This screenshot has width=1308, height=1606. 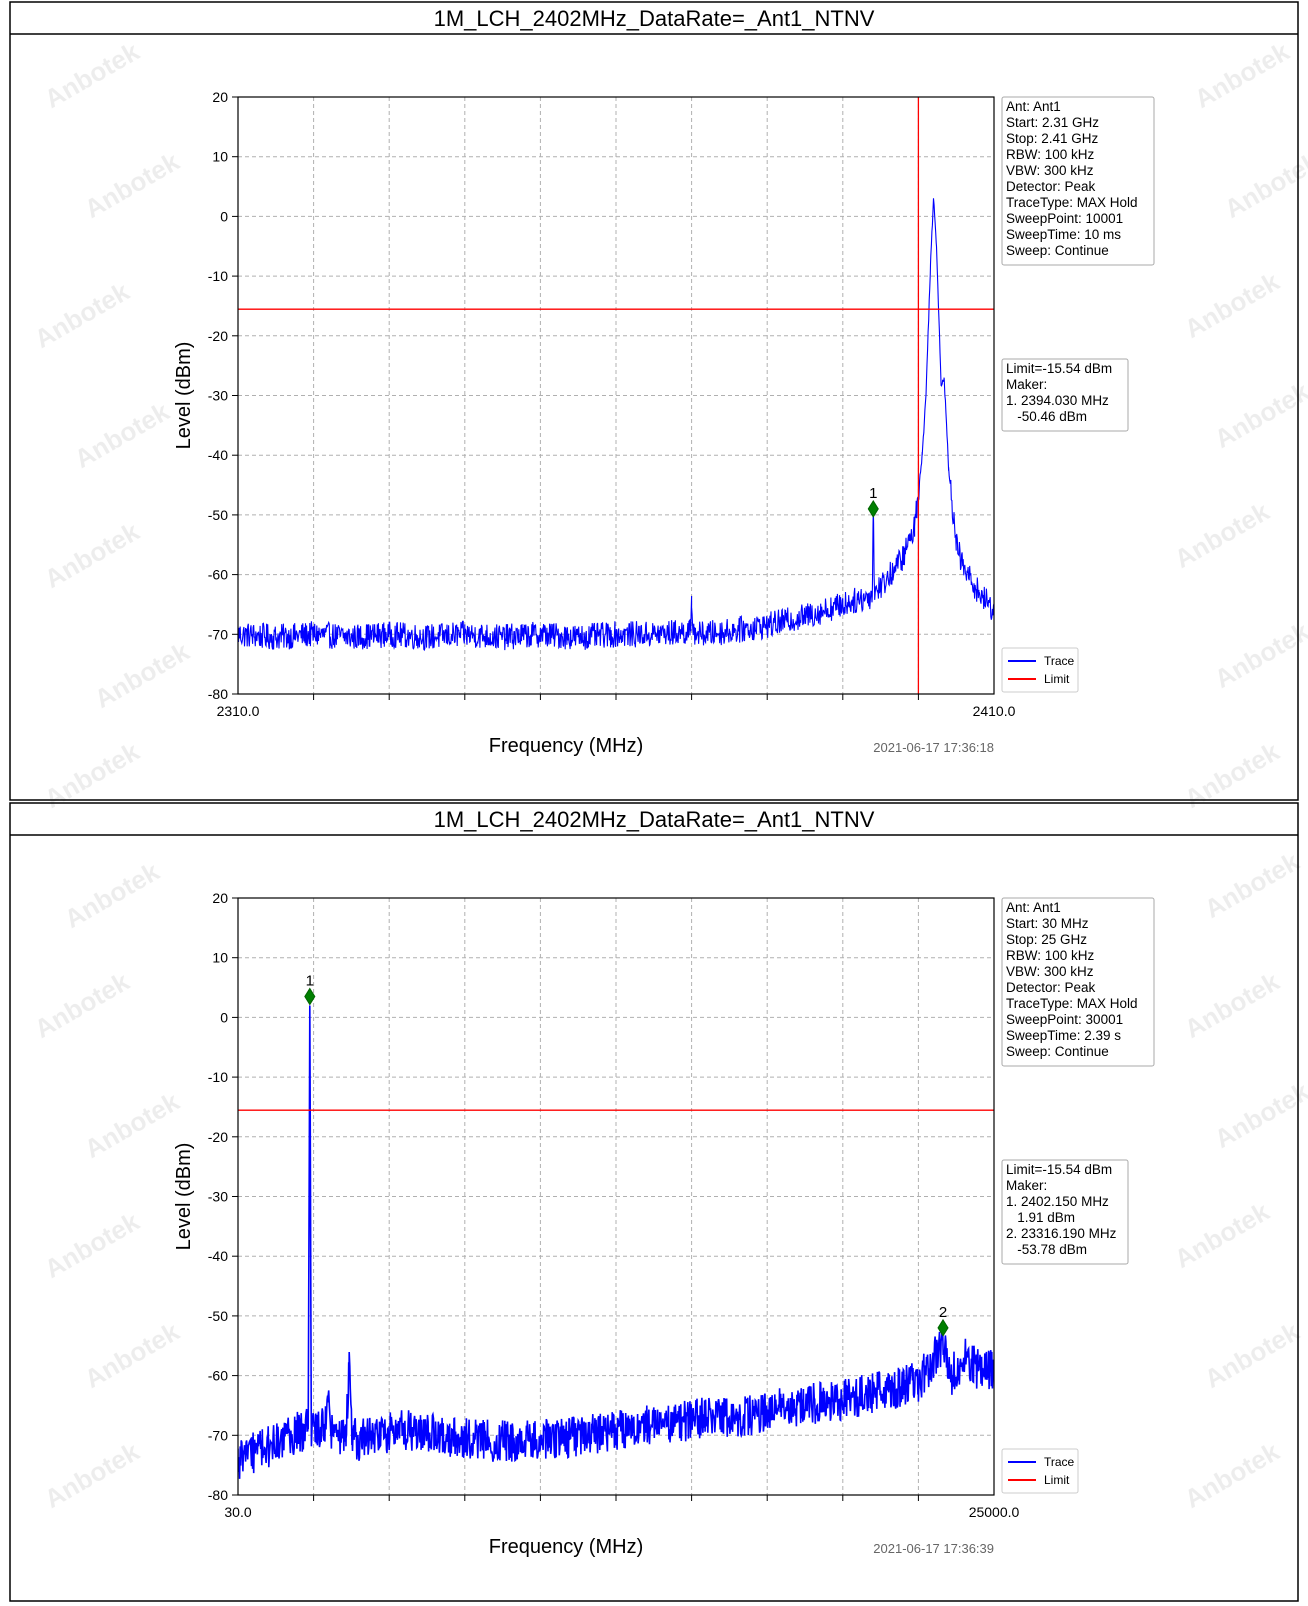 What do you see at coordinates (1046, 939) in the screenshot?
I see `info-box-line: Stop: 25 GHz` at bounding box center [1046, 939].